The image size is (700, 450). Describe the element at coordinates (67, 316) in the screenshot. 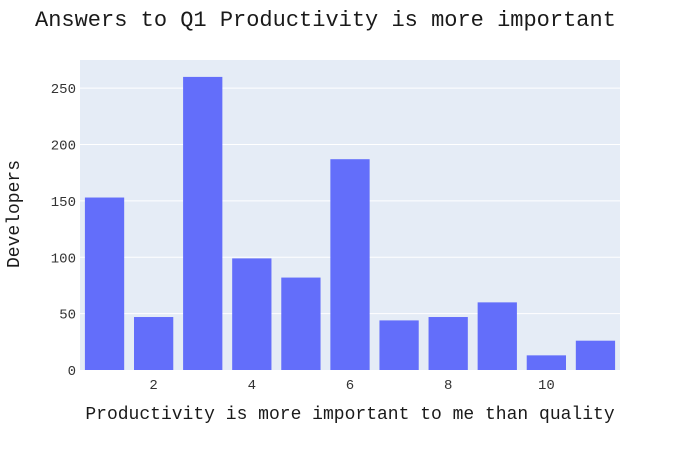

I see `y-tick-label: 50` at that location.